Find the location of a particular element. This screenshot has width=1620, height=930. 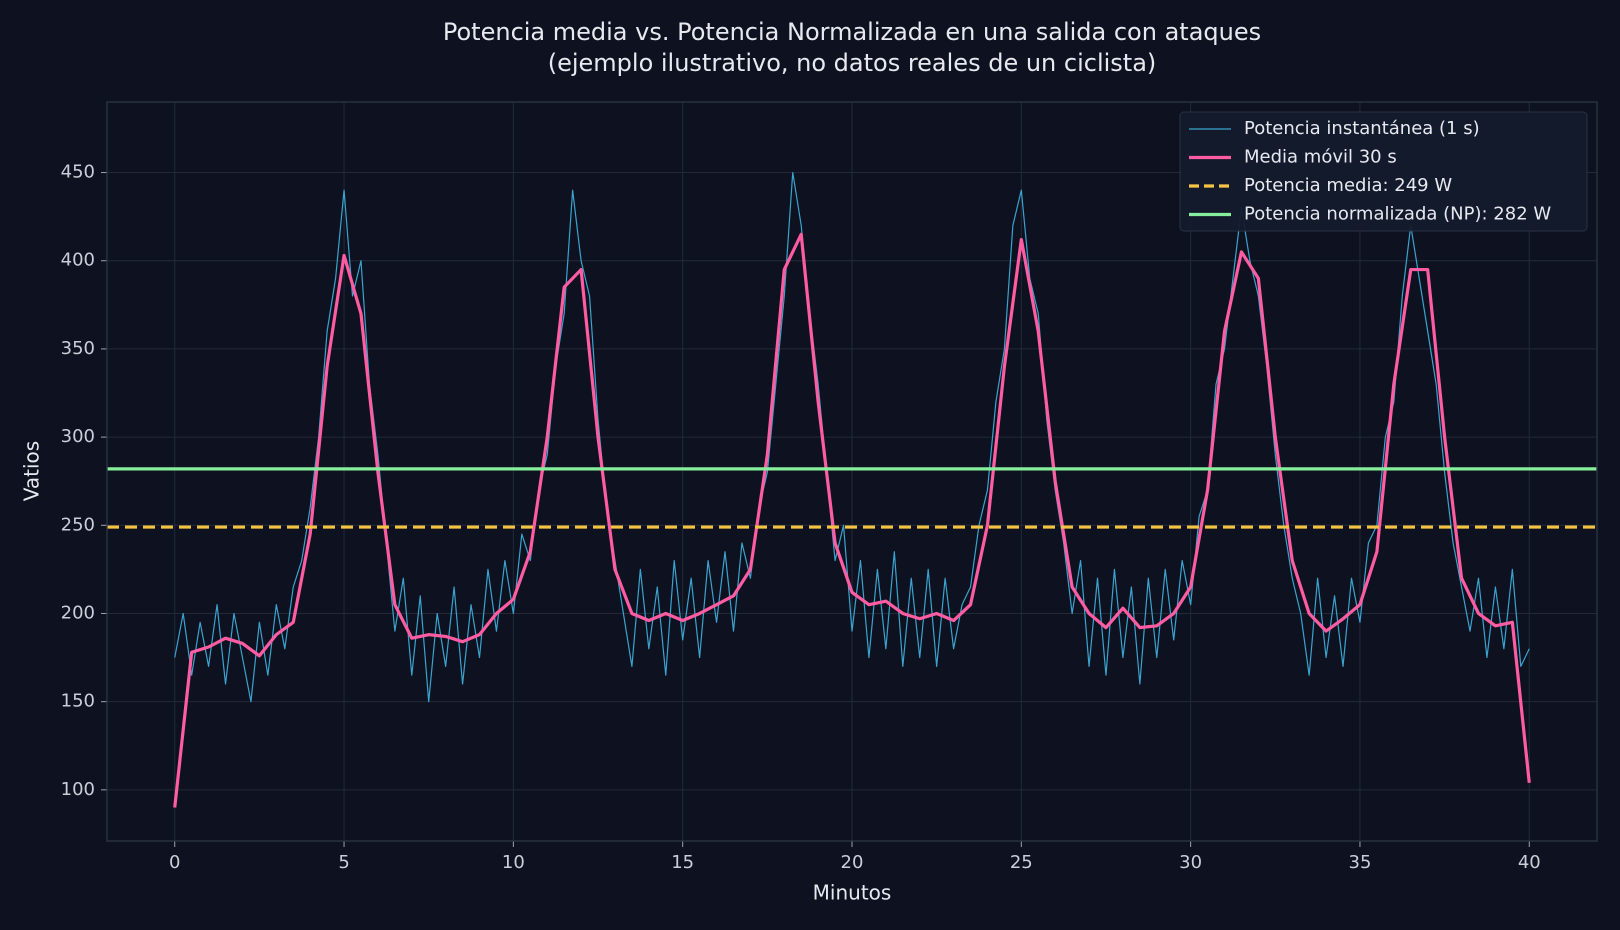

legend-box is located at coordinates (1383, 171).